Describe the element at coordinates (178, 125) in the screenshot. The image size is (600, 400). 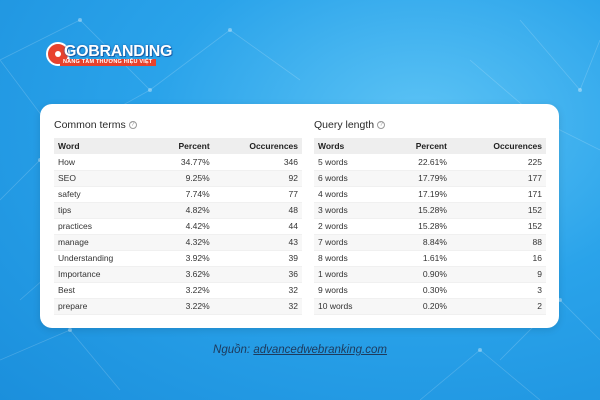
I see `panel-title: Common terms ?` at that location.